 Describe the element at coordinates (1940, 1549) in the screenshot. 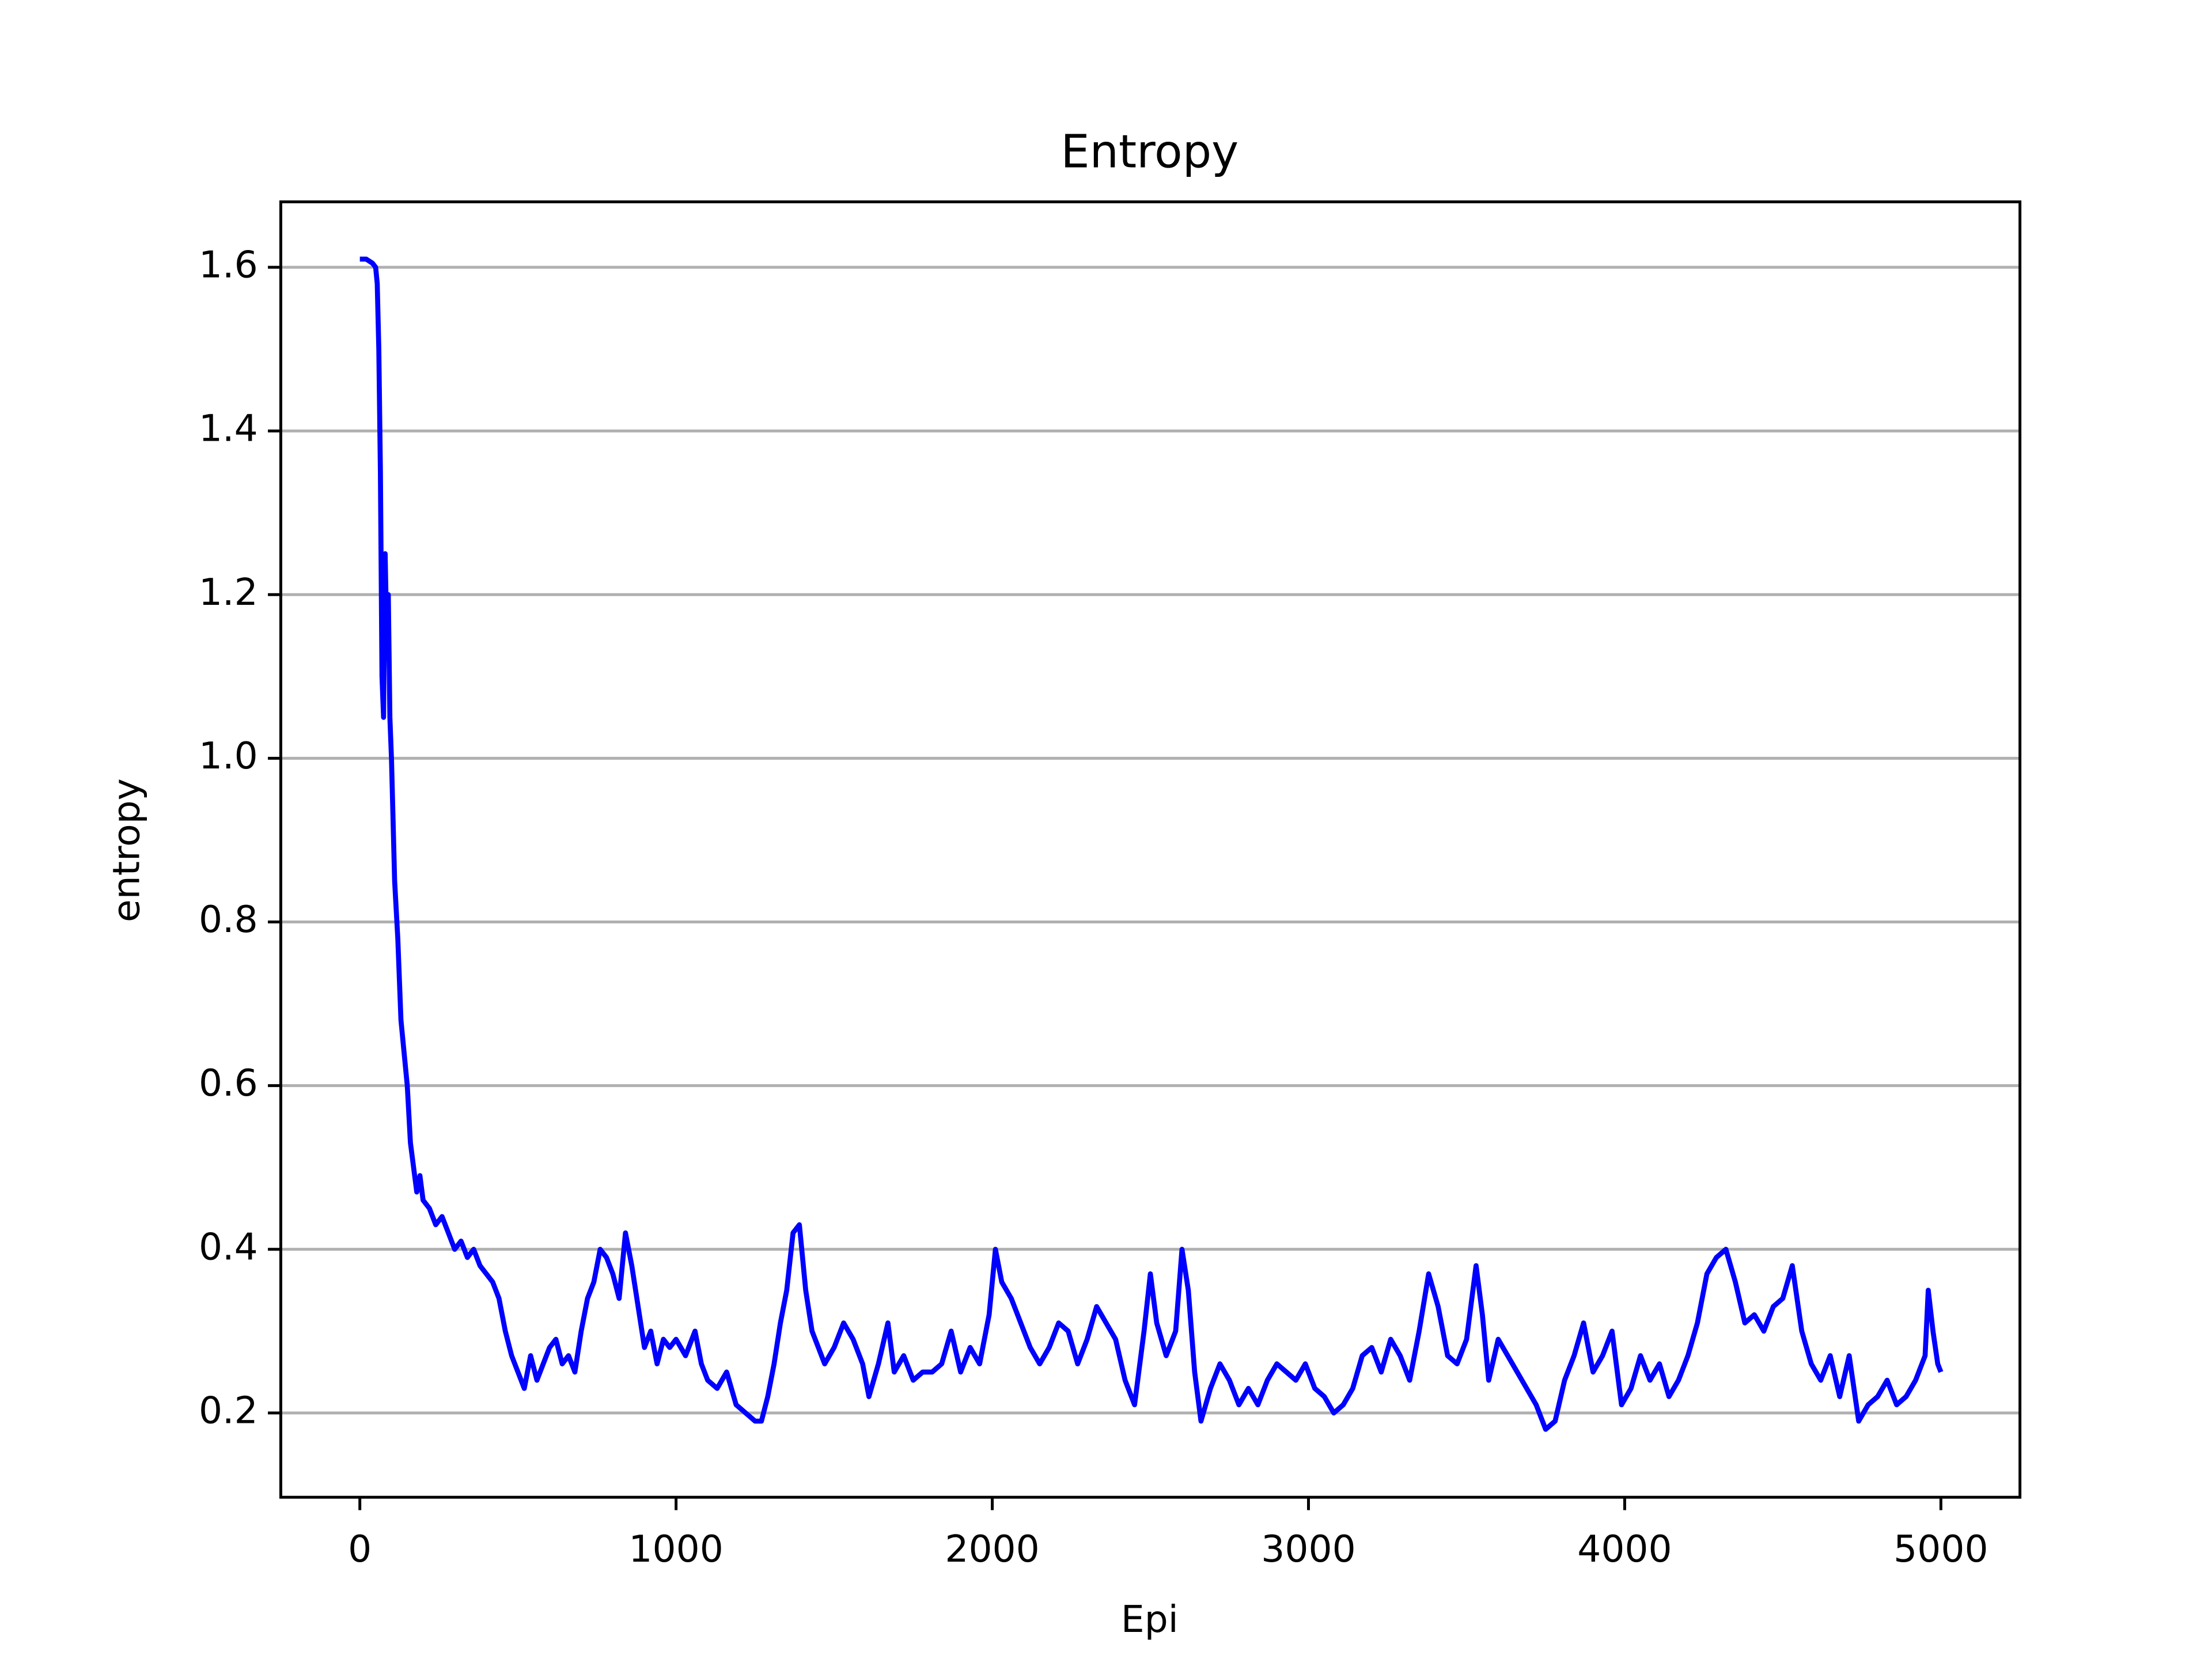

I see `x-tick-label: 5000` at that location.